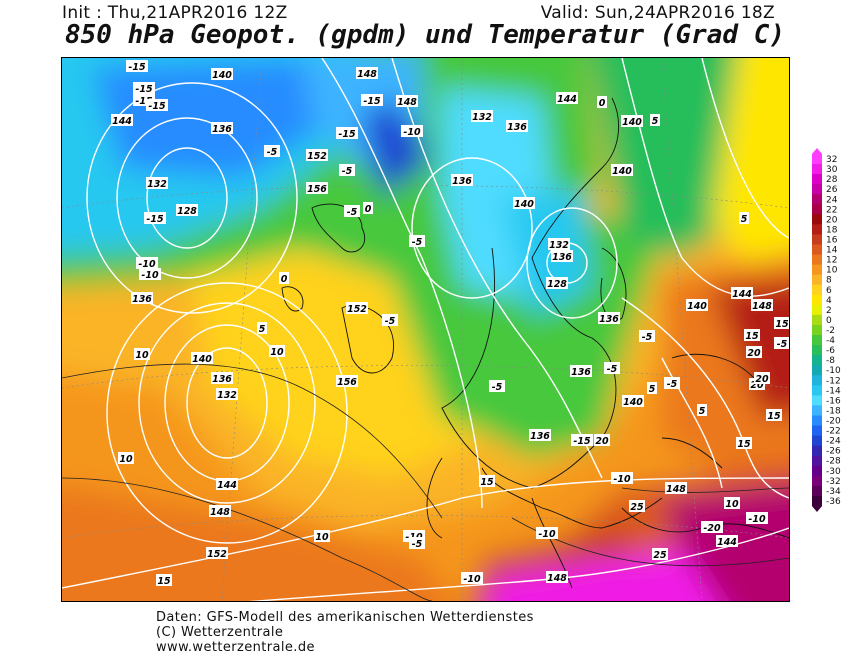 This screenshot has height=657, width=850. I want to click on temperature-label: -15, so click(144, 88).